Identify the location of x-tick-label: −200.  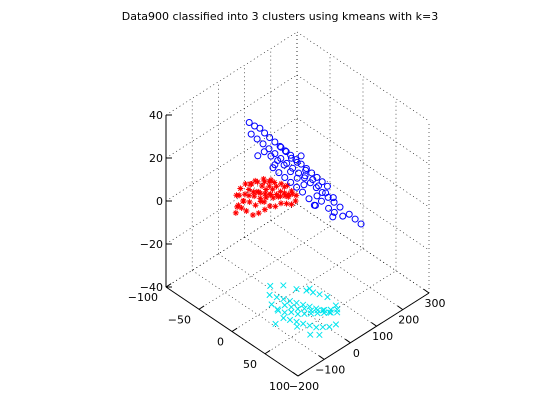
(304, 386).